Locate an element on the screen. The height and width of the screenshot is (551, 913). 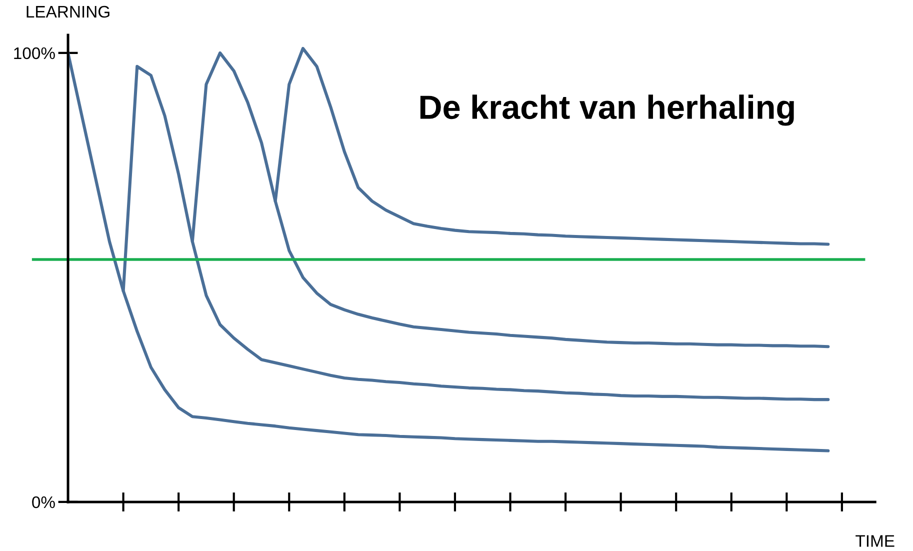
text: De kracht van herhaling is located at coordinates (607, 110).